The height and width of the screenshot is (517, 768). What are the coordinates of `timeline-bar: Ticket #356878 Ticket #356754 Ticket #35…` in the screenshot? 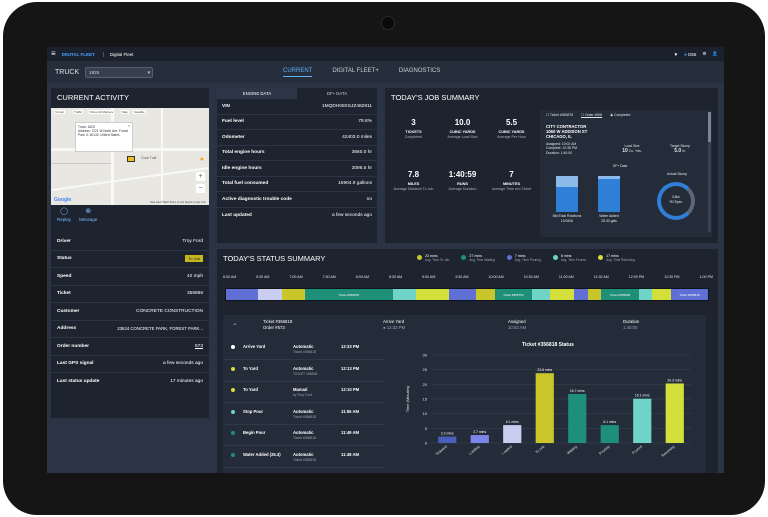 It's located at (467, 294).